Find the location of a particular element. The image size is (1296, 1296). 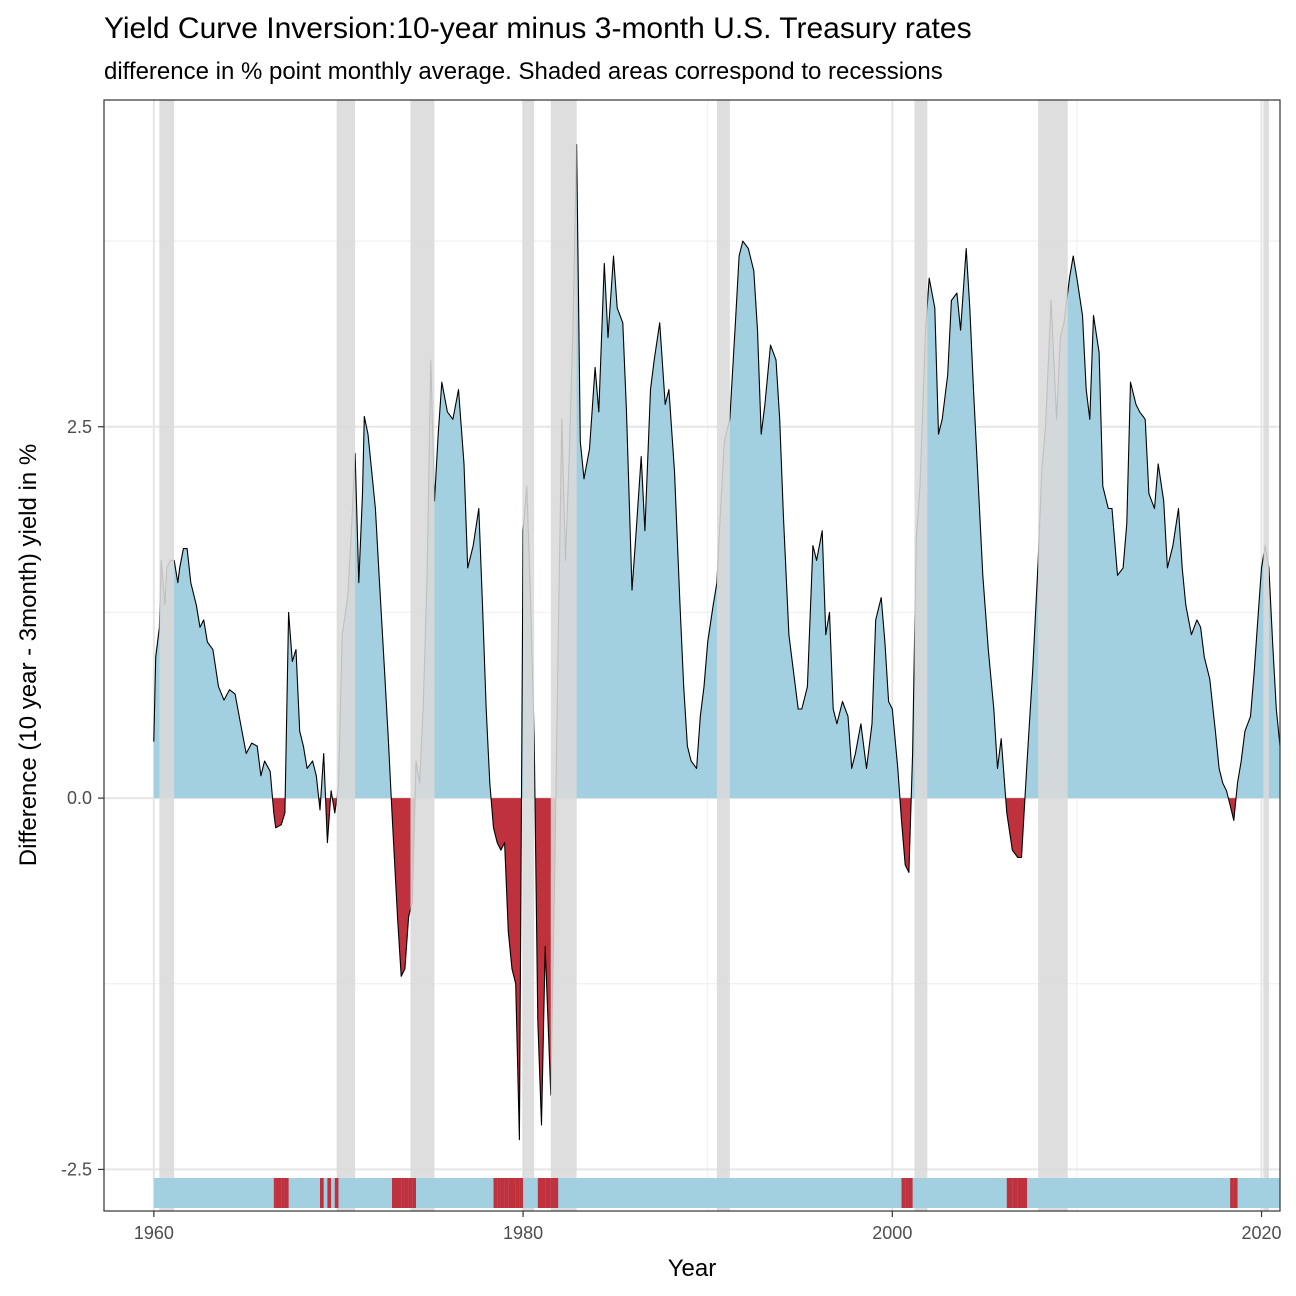

y-axis: -2.5 0.0 2.5 is located at coordinates (82, 798).